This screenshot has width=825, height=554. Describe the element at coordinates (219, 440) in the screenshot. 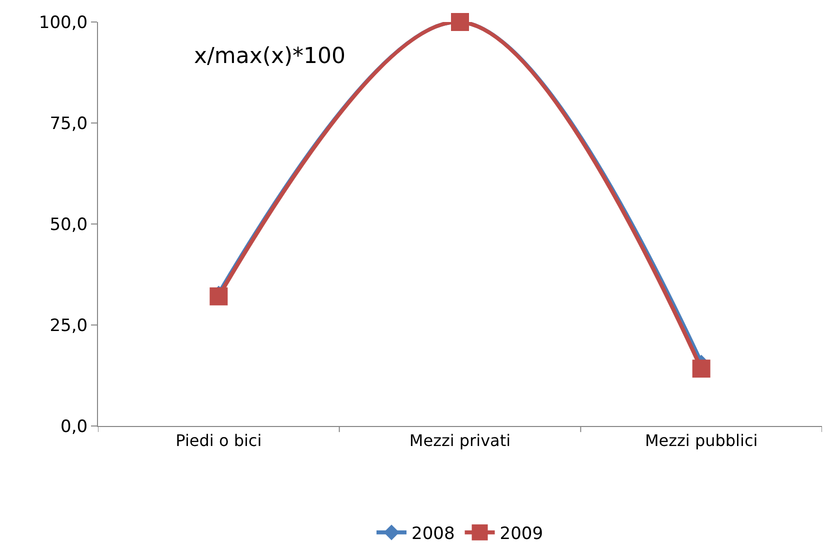

I see `x-tick-label: Piedi o bici` at that location.